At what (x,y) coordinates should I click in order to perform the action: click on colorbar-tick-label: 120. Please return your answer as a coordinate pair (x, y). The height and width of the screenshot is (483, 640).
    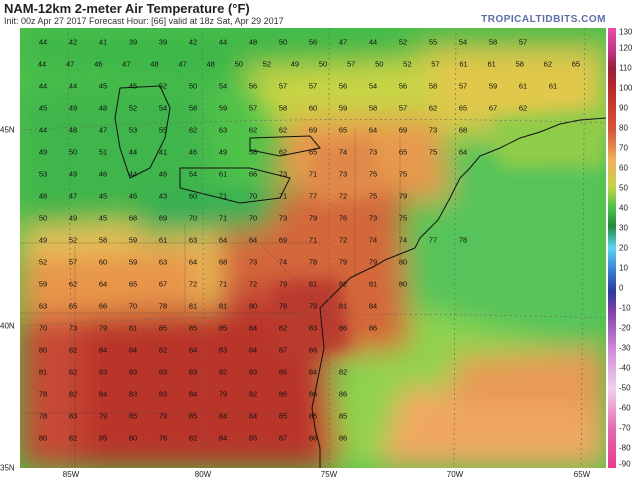
    Looking at the image, I should click on (626, 48).